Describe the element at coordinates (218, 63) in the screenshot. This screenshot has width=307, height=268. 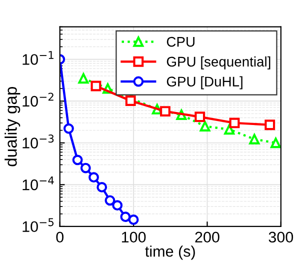
I see `legend-label: GPU [sequential]` at that location.